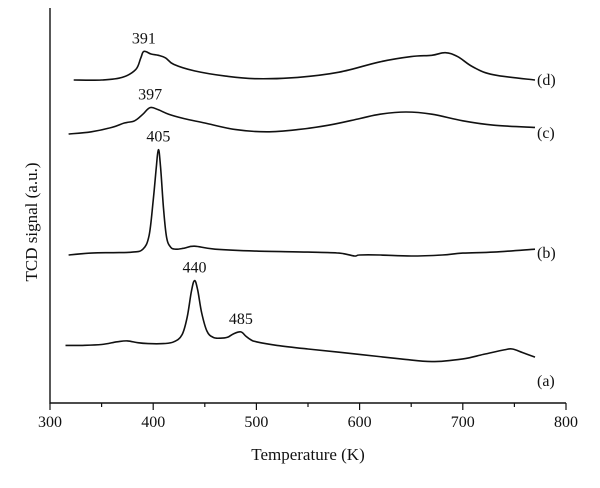  Describe the element at coordinates (50, 422) in the screenshot. I see `x-tick-label: 300` at that location.